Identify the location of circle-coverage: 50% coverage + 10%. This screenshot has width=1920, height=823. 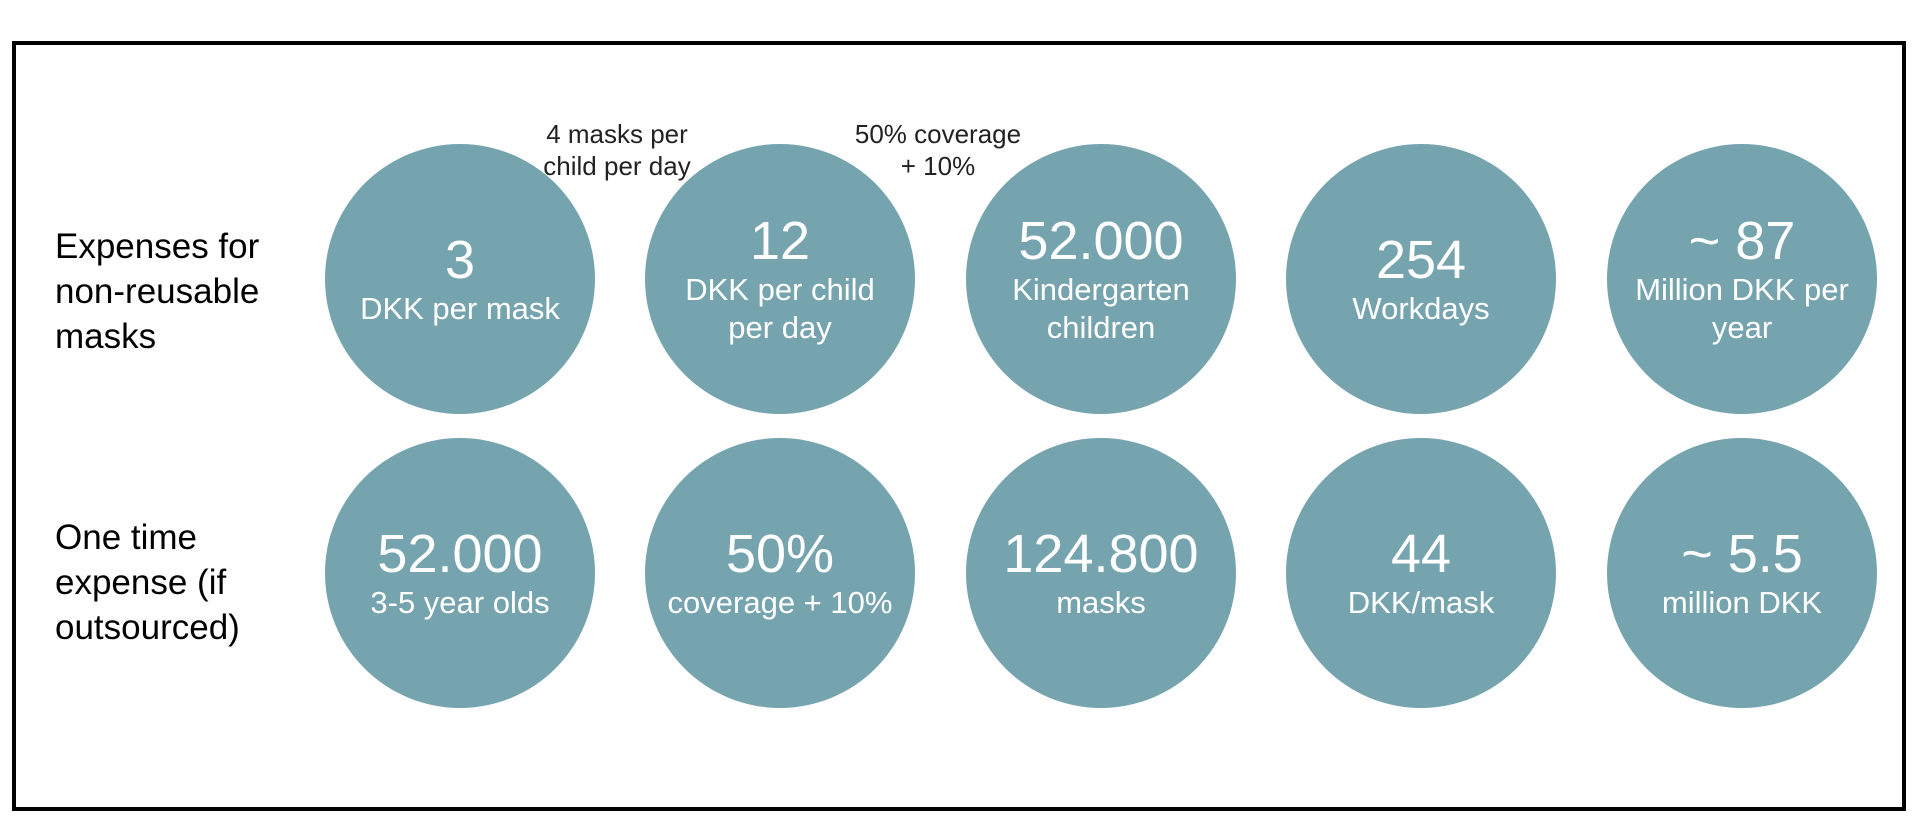
(780, 573).